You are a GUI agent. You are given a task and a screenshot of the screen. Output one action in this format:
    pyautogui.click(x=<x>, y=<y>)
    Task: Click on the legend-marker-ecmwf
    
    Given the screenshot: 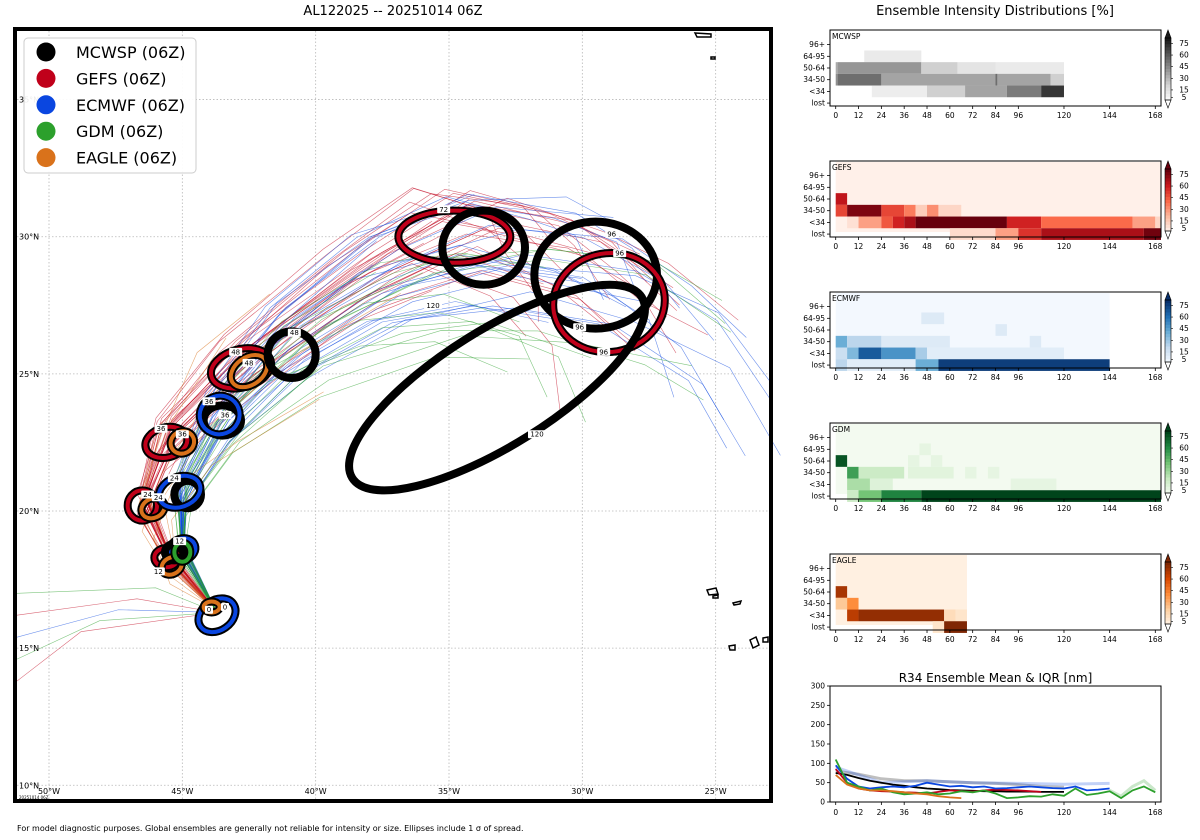 What is the action you would take?
    pyautogui.click(x=46, y=105)
    